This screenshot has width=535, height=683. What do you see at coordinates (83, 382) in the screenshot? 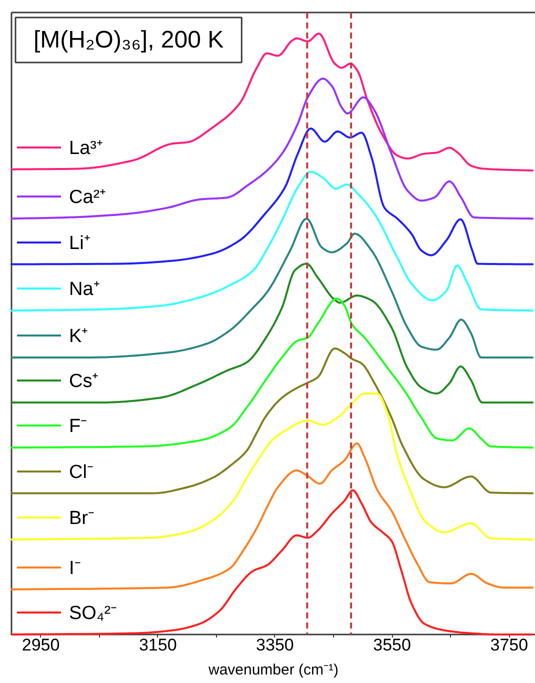
I see `legend-label: Cs⁺` at bounding box center [83, 382].